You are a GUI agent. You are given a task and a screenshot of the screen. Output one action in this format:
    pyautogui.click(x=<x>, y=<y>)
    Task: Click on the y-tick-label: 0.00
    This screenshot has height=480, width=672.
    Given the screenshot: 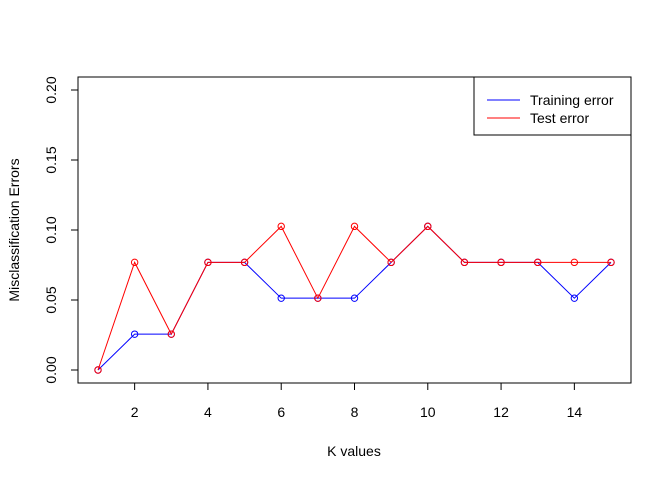 What is the action you would take?
    pyautogui.click(x=51, y=369)
    